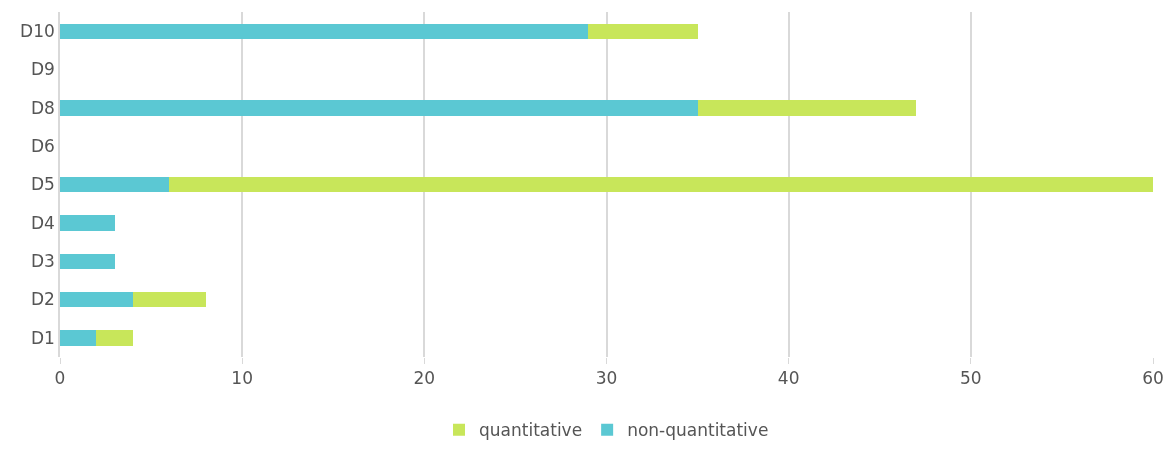 The width and height of the screenshot is (1176, 460). I want to click on y-tick-label: D6, so click(42, 146).